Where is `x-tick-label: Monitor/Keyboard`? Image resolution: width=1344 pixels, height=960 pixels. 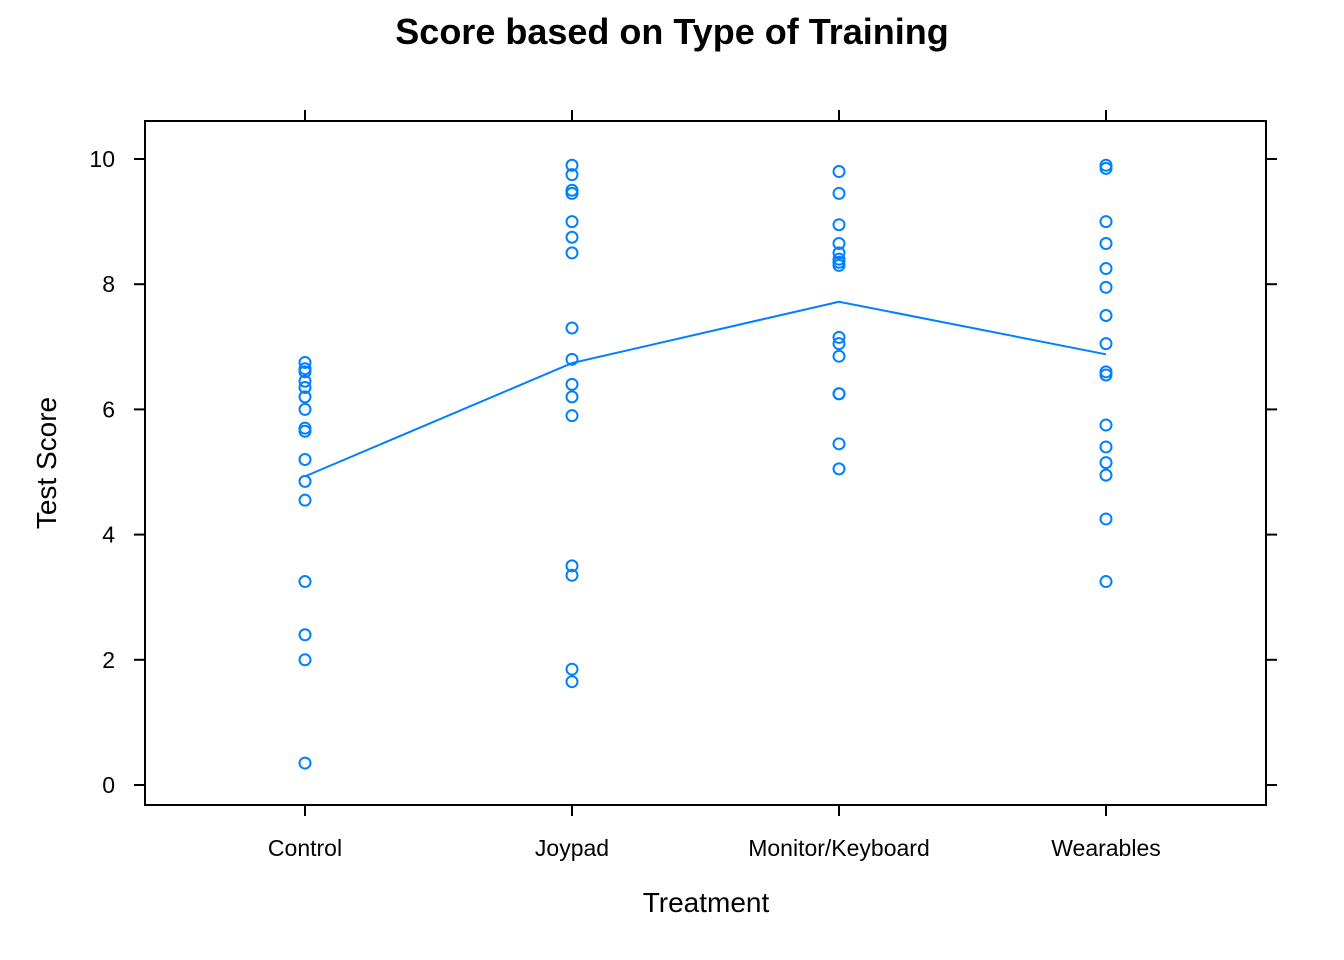
x-tick-label: Monitor/Keyboard is located at coordinates (839, 848).